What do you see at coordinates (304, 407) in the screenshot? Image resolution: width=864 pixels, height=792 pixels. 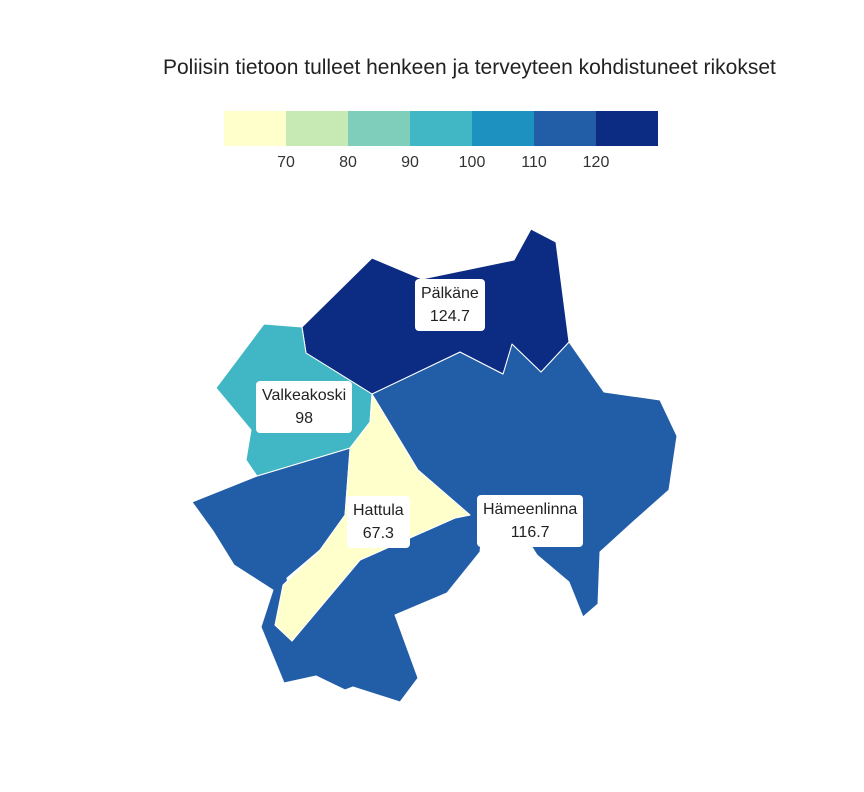 I see `label-valkeakoski: Valkeakoski 98` at bounding box center [304, 407].